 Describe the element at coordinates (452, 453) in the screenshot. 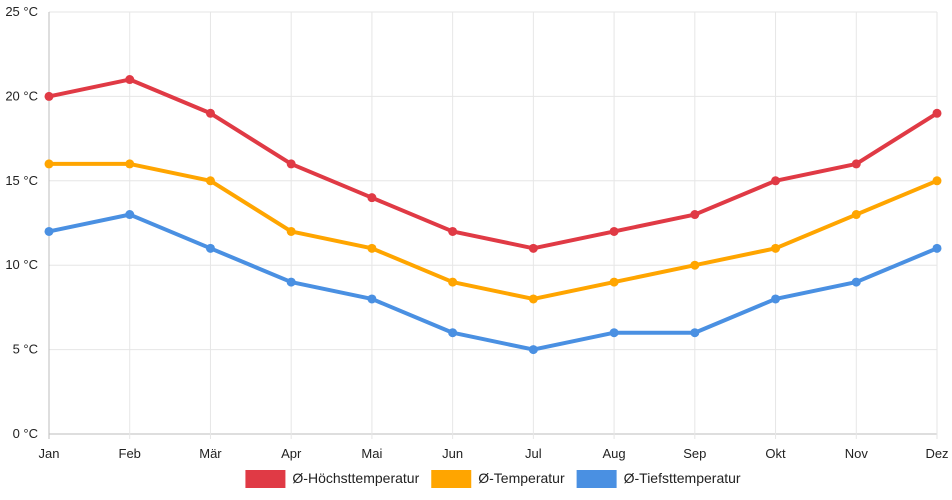

I see `x-tick-label: Jun` at that location.